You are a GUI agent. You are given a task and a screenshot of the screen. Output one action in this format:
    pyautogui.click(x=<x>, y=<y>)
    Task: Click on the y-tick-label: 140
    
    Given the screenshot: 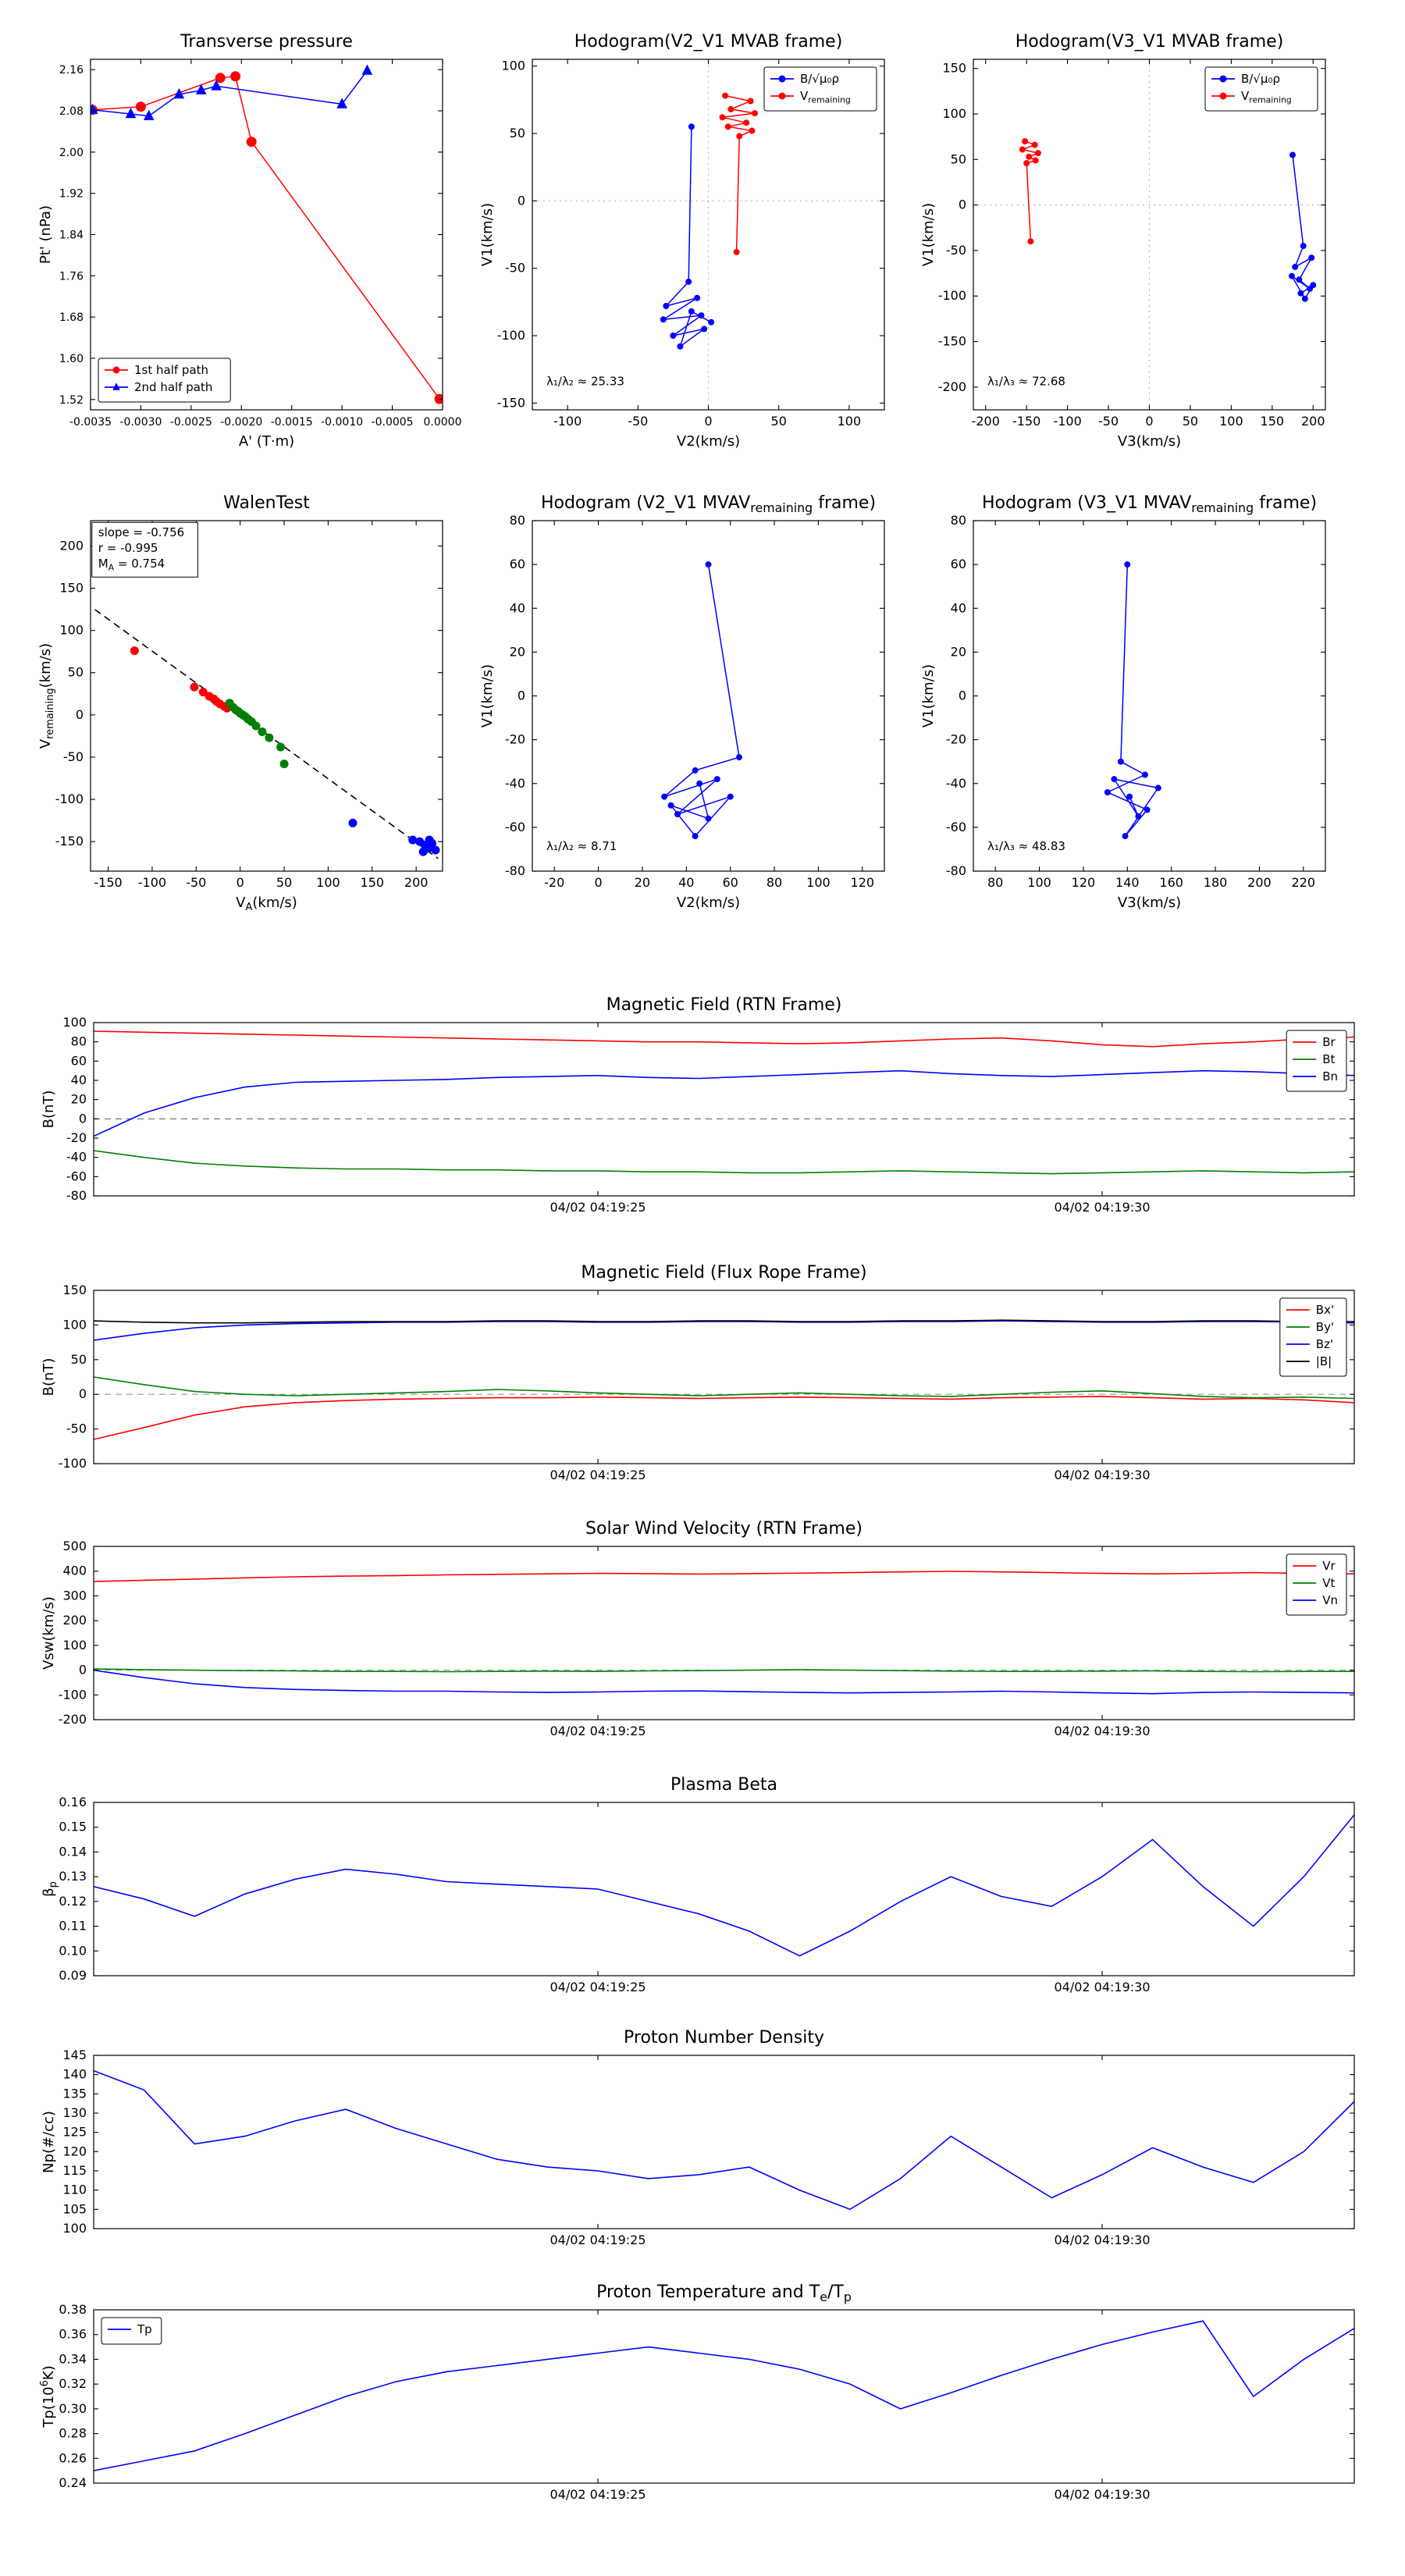 What is the action you would take?
    pyautogui.click(x=74, y=2074)
    